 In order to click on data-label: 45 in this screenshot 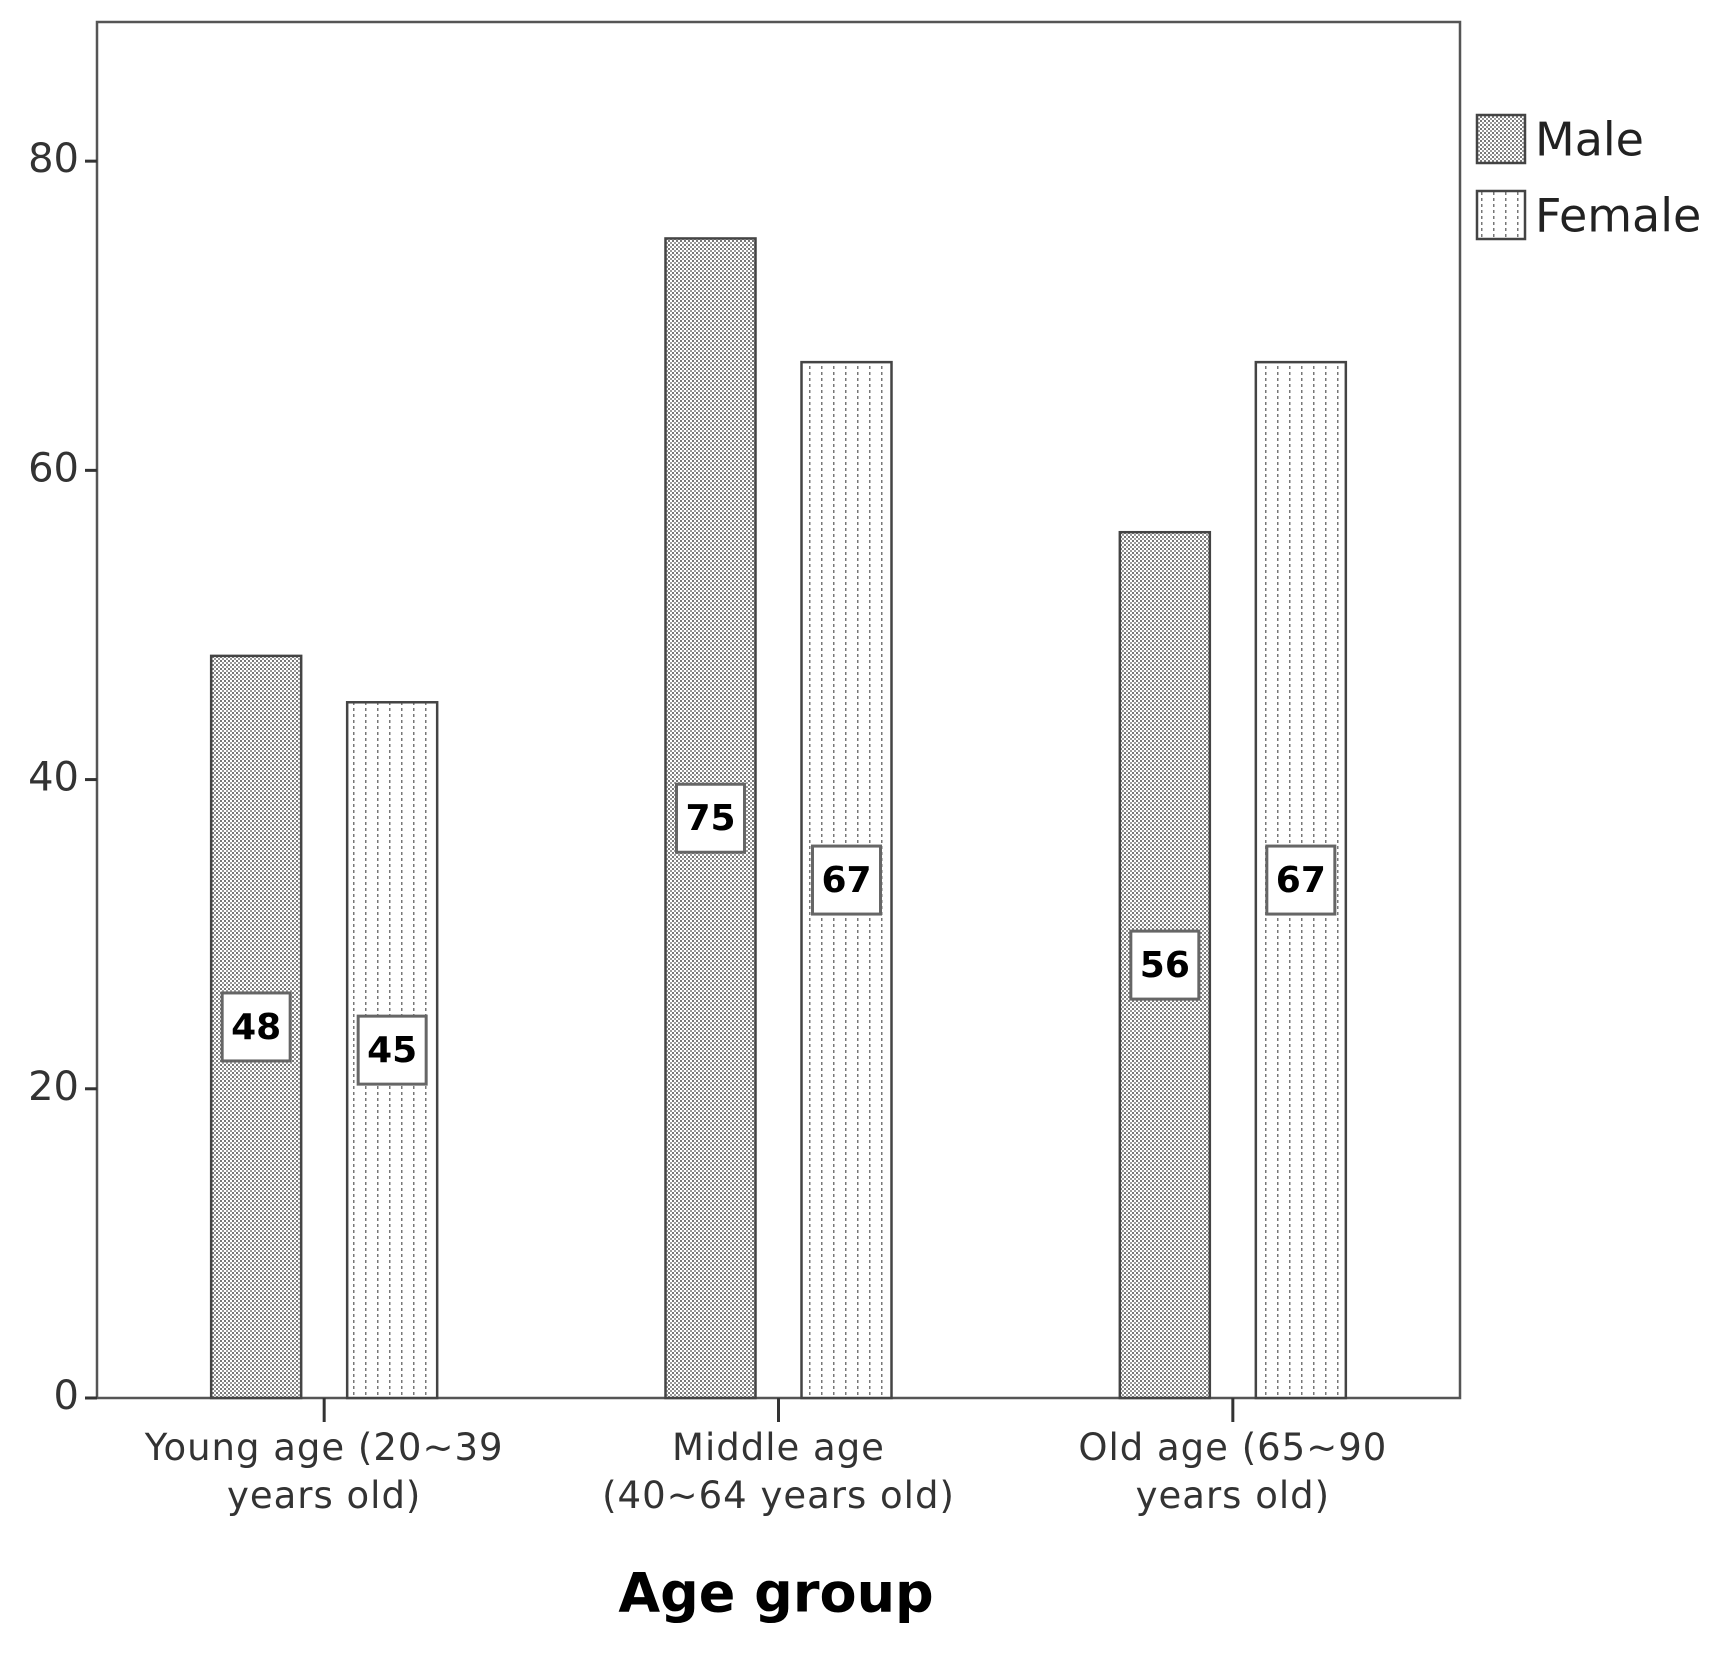, I will do `click(392, 1050)`.